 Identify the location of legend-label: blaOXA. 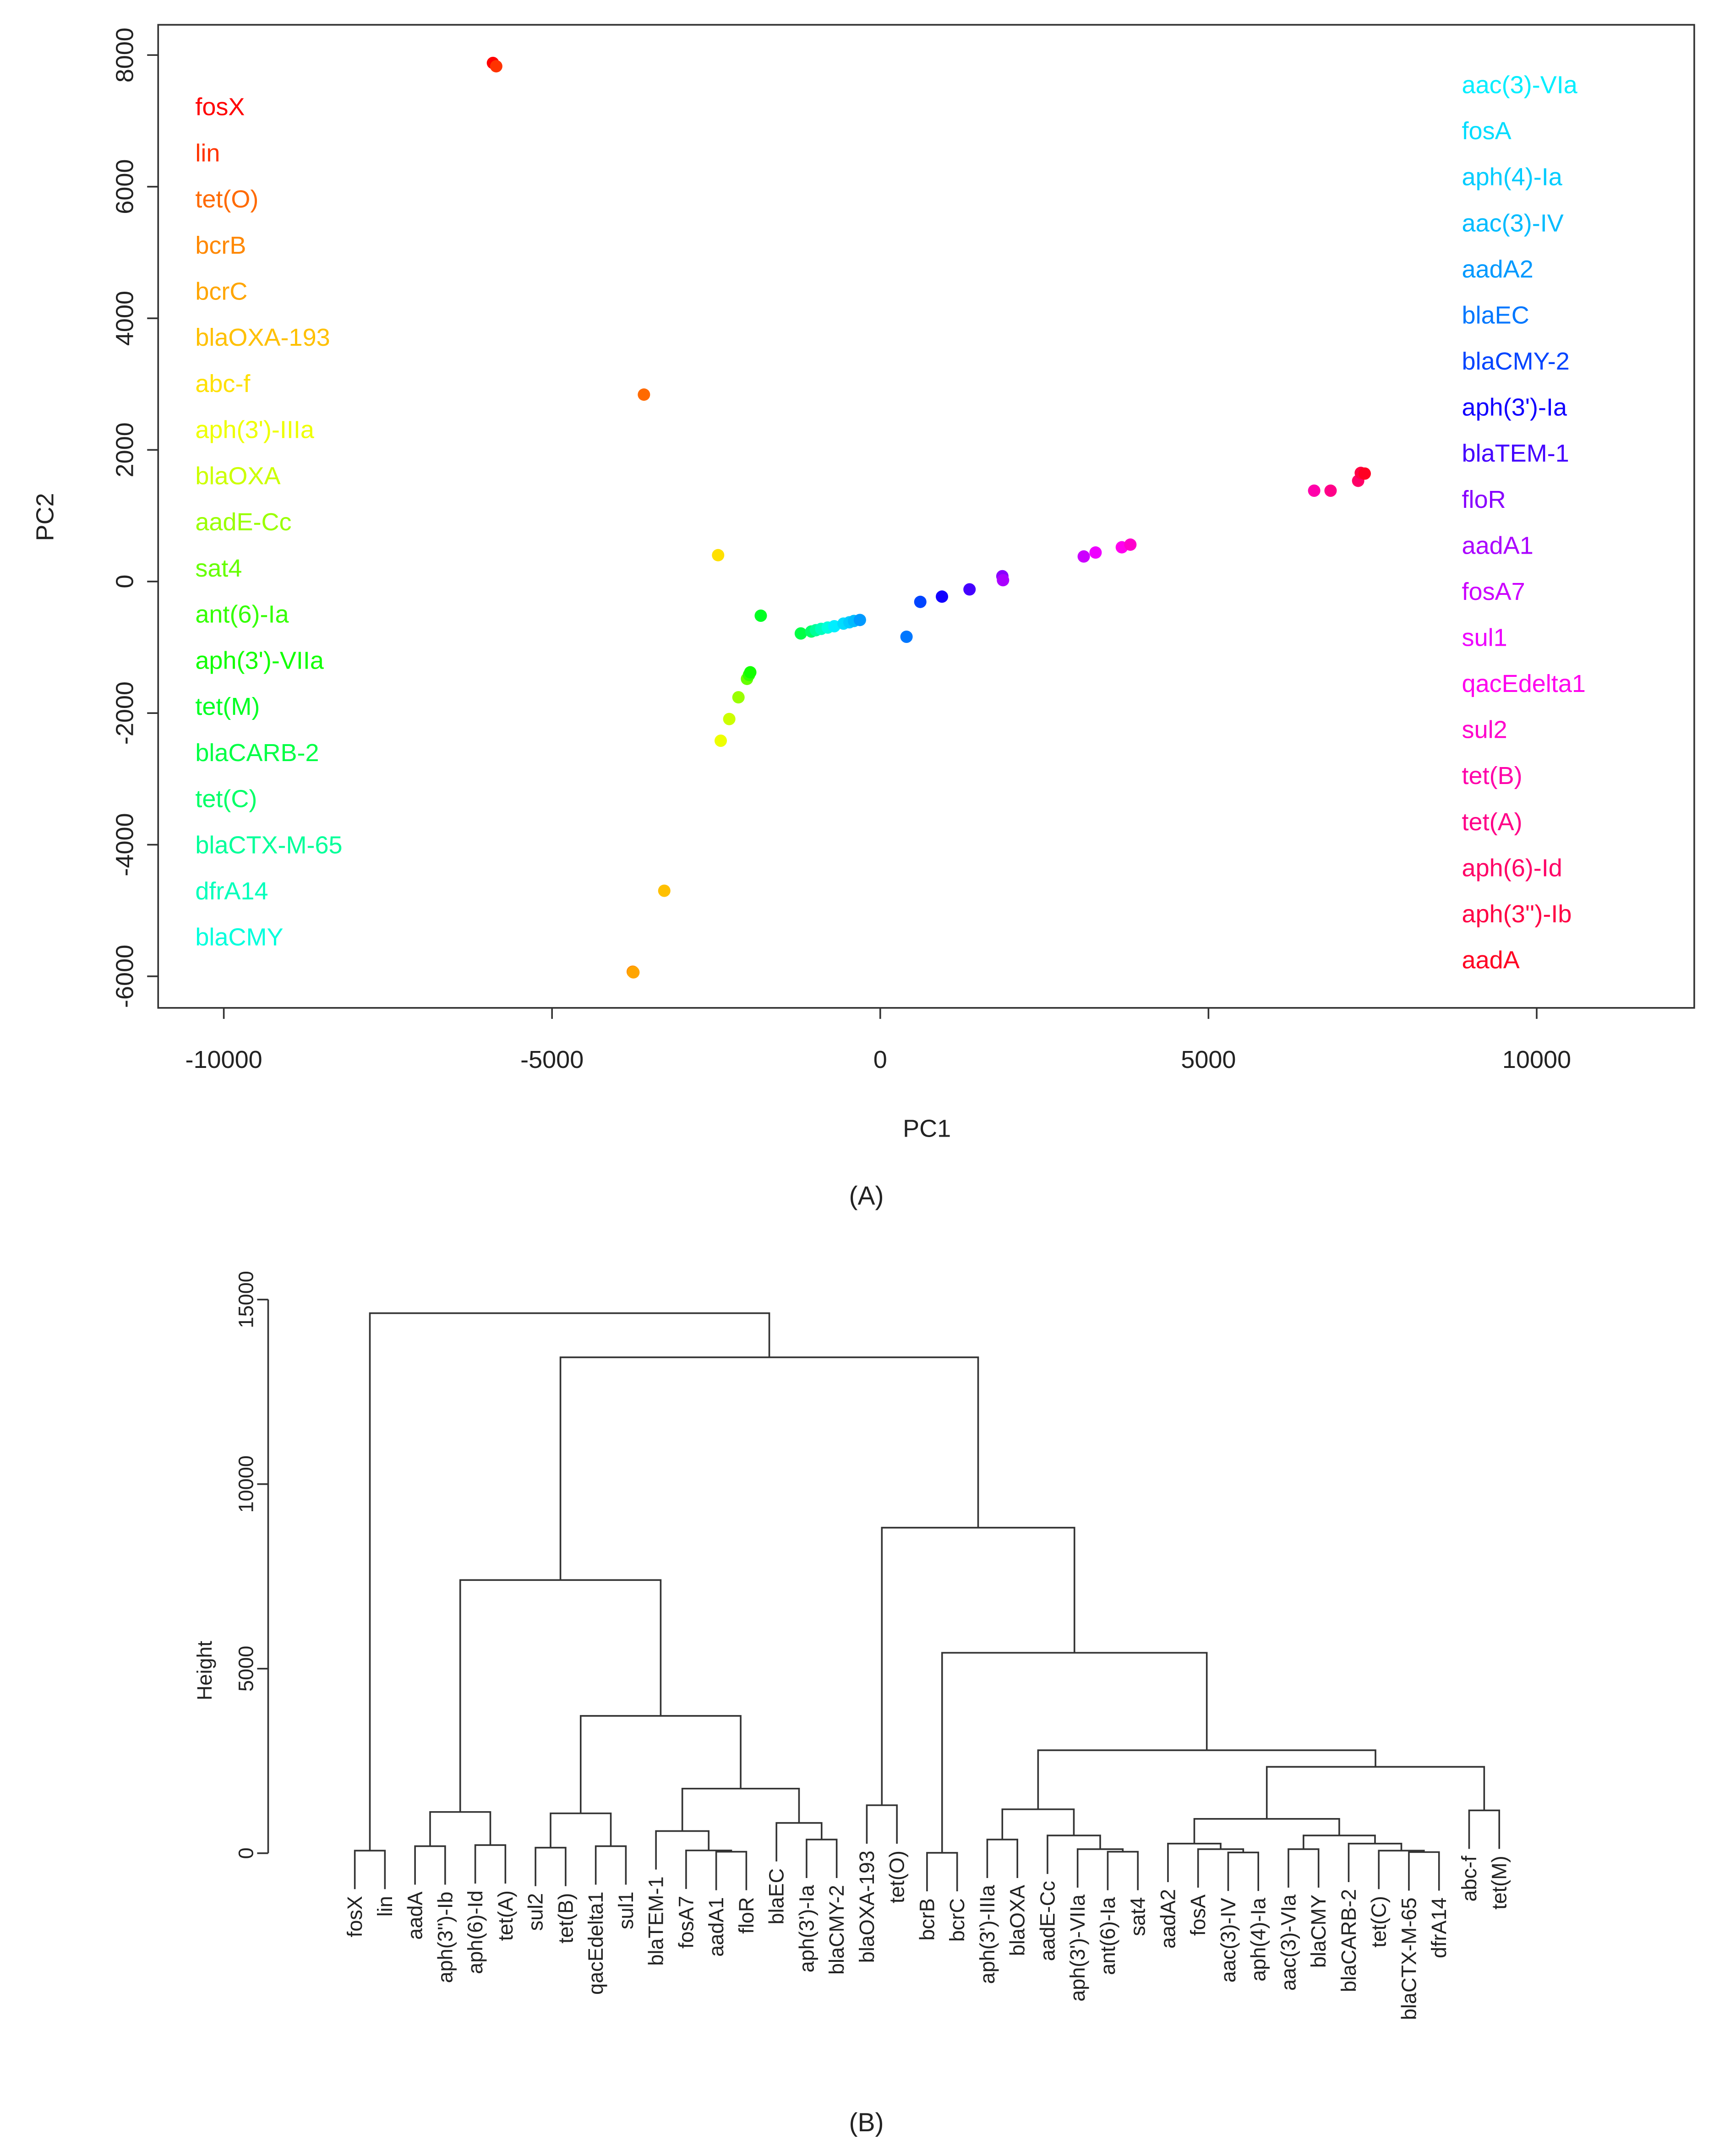
(237, 476).